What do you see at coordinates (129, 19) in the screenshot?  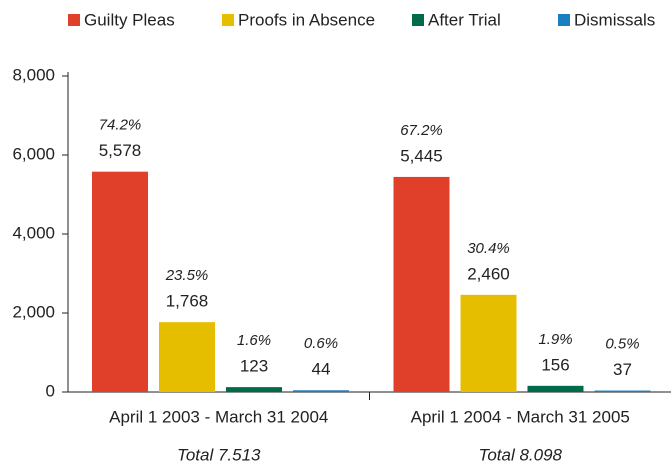 I see `legend-label: Guilty Pleas` at bounding box center [129, 19].